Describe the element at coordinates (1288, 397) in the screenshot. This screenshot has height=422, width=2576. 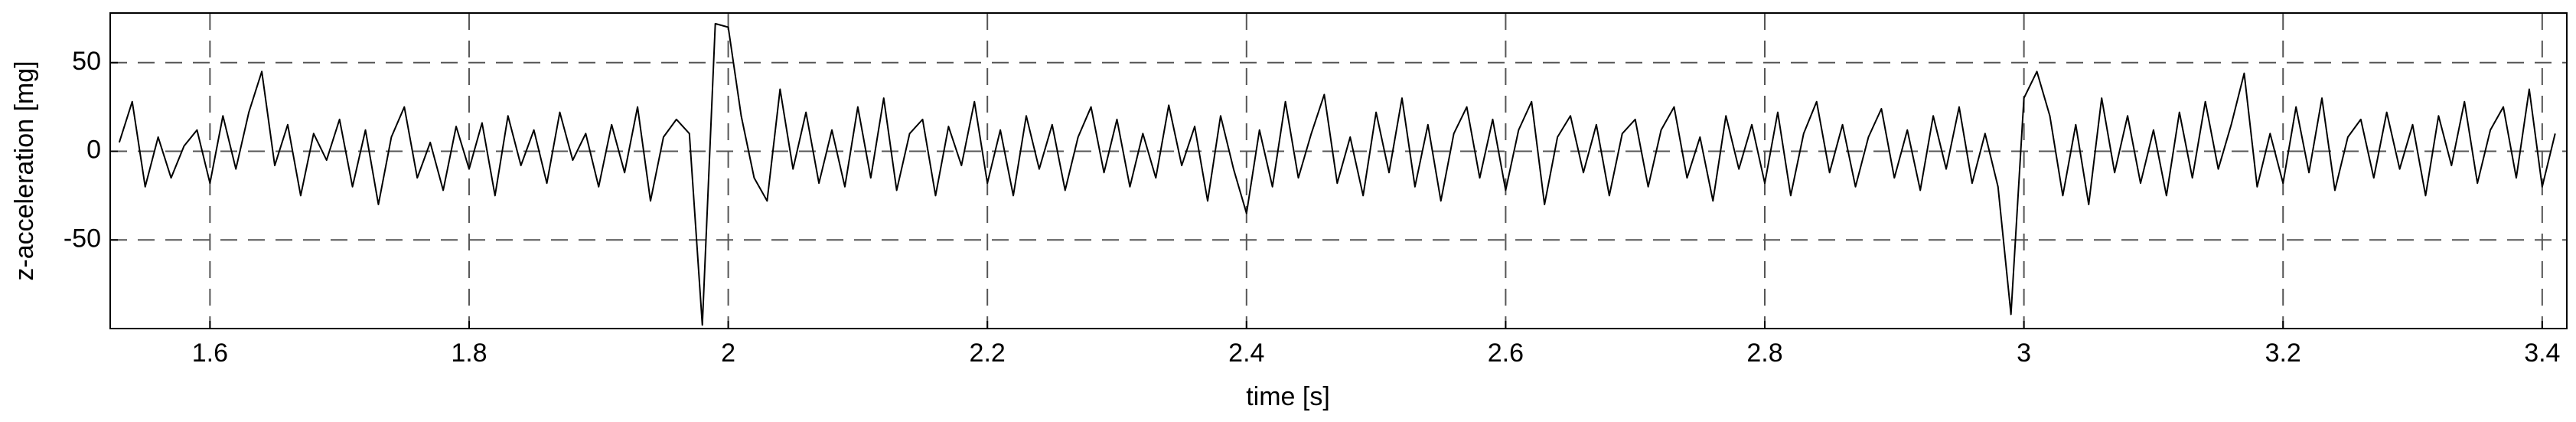
I see `x-axis-label: time [s]` at that location.